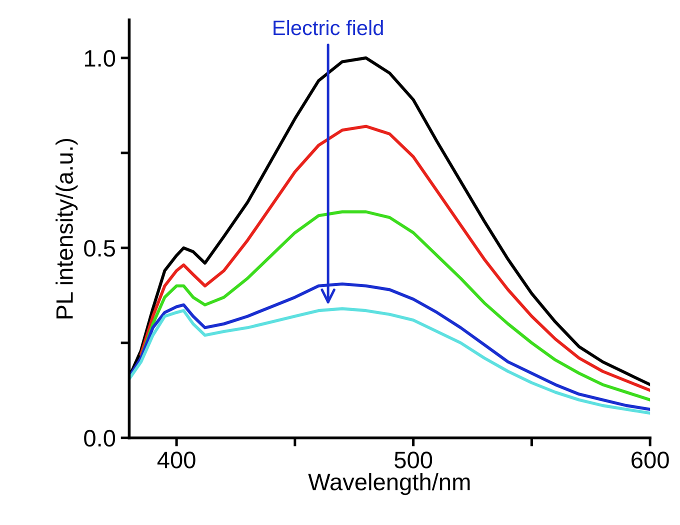 The height and width of the screenshot is (525, 680). Describe the element at coordinates (100, 438) in the screenshot. I see `y-tick-label: 0.0` at that location.